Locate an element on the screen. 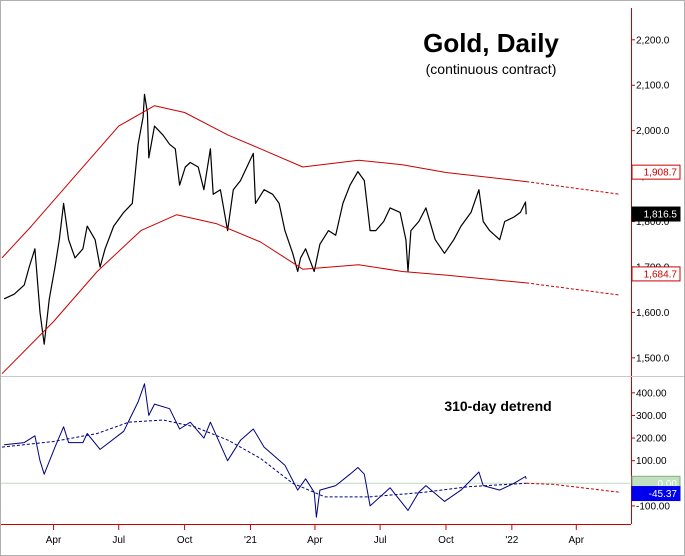 This screenshot has width=685, height=556. x-tick-label: '21 is located at coordinates (250, 540).